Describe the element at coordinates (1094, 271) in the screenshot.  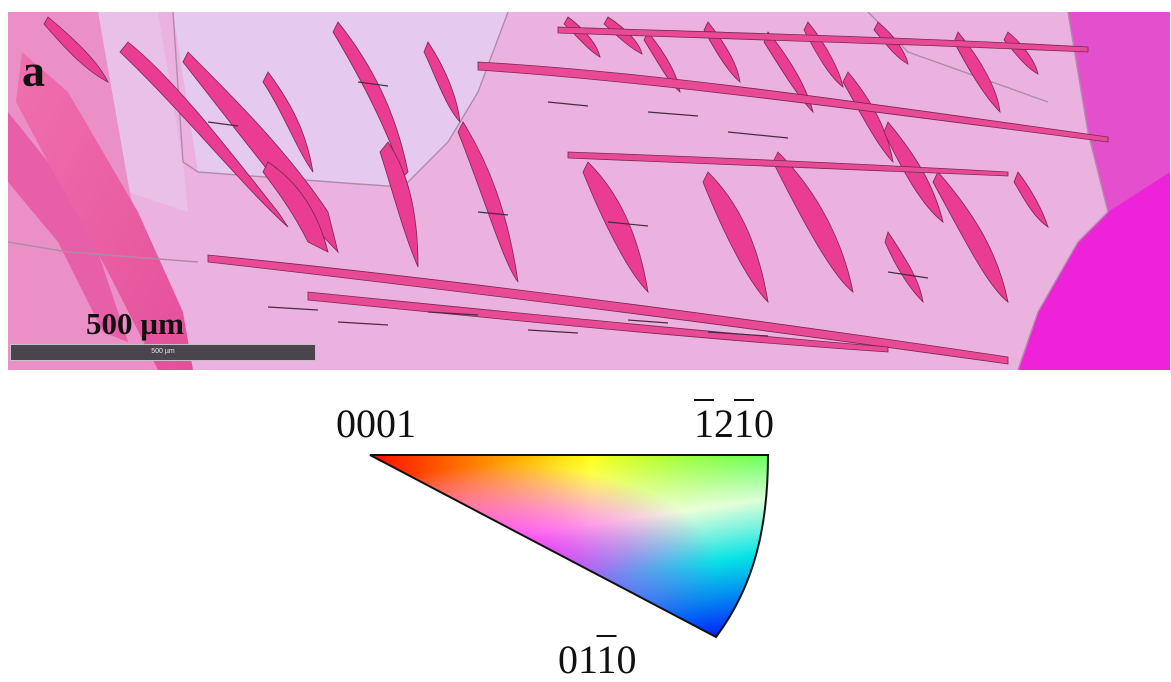
I see `grain-right-bottom` at that location.